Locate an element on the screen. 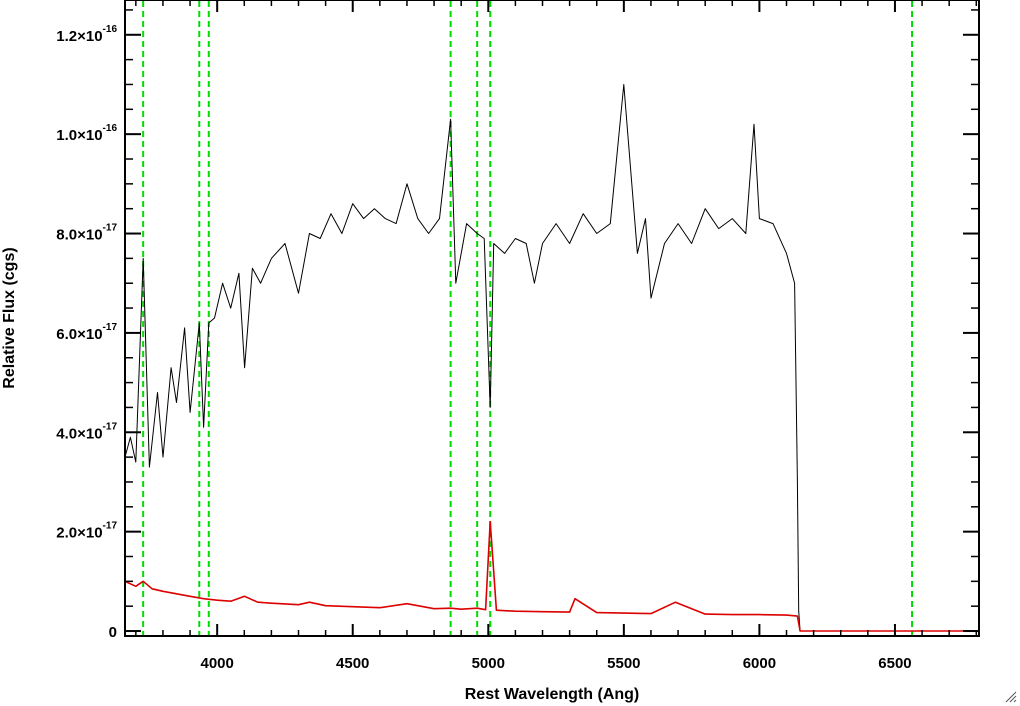 The width and height of the screenshot is (1020, 706). y-tick-label: 8.0×10⁻¹⁷ is located at coordinates (86, 233).